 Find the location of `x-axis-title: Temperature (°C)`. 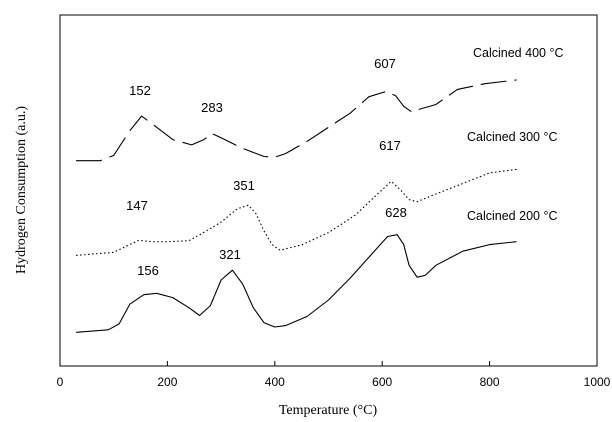

x-axis-title: Temperature (°C) is located at coordinates (328, 410).